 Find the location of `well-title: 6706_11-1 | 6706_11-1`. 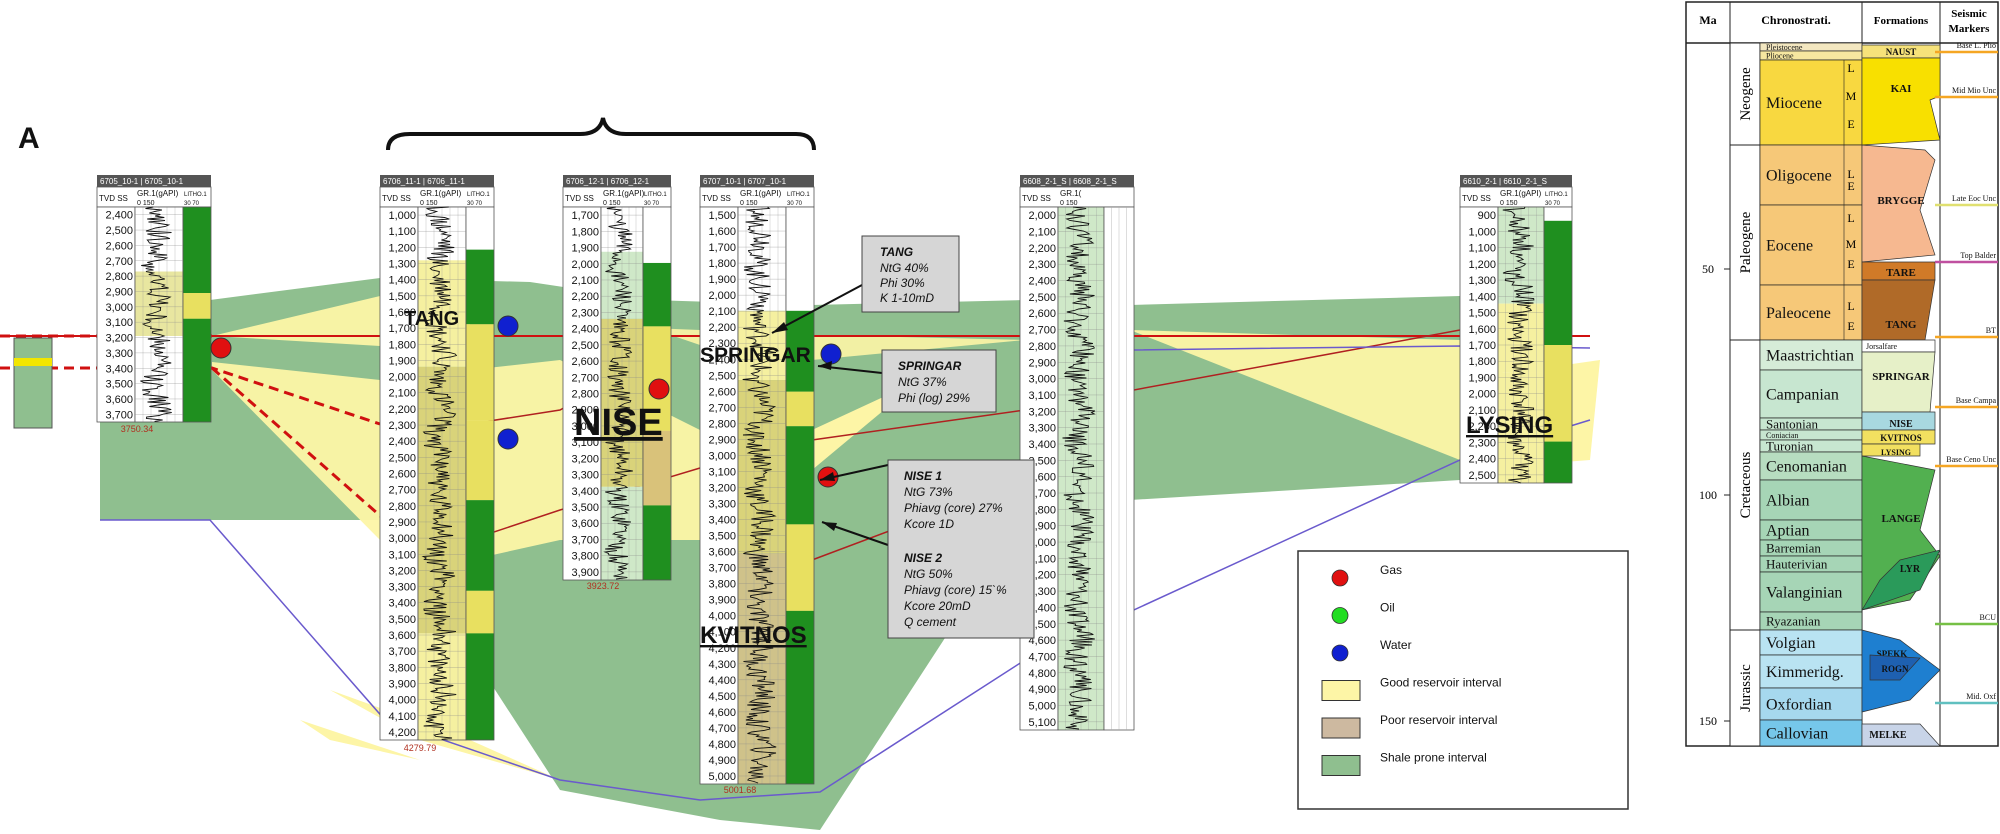

well-title: 6706_11-1 | 6706_11-1 is located at coordinates (424, 181).